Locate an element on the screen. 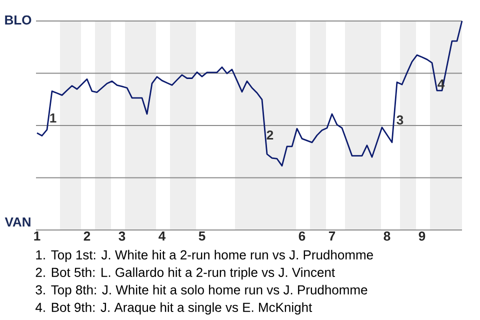  x-tick-label: 1 is located at coordinates (37, 236).